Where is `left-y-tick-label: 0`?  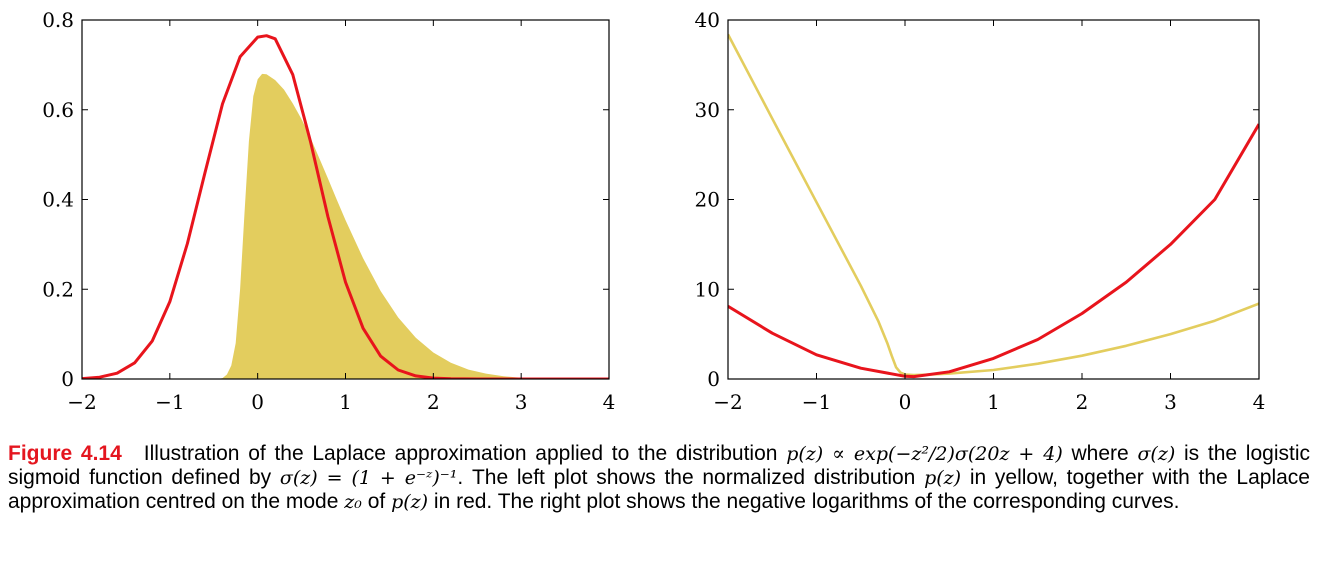 left-y-tick-label: 0 is located at coordinates (67, 379).